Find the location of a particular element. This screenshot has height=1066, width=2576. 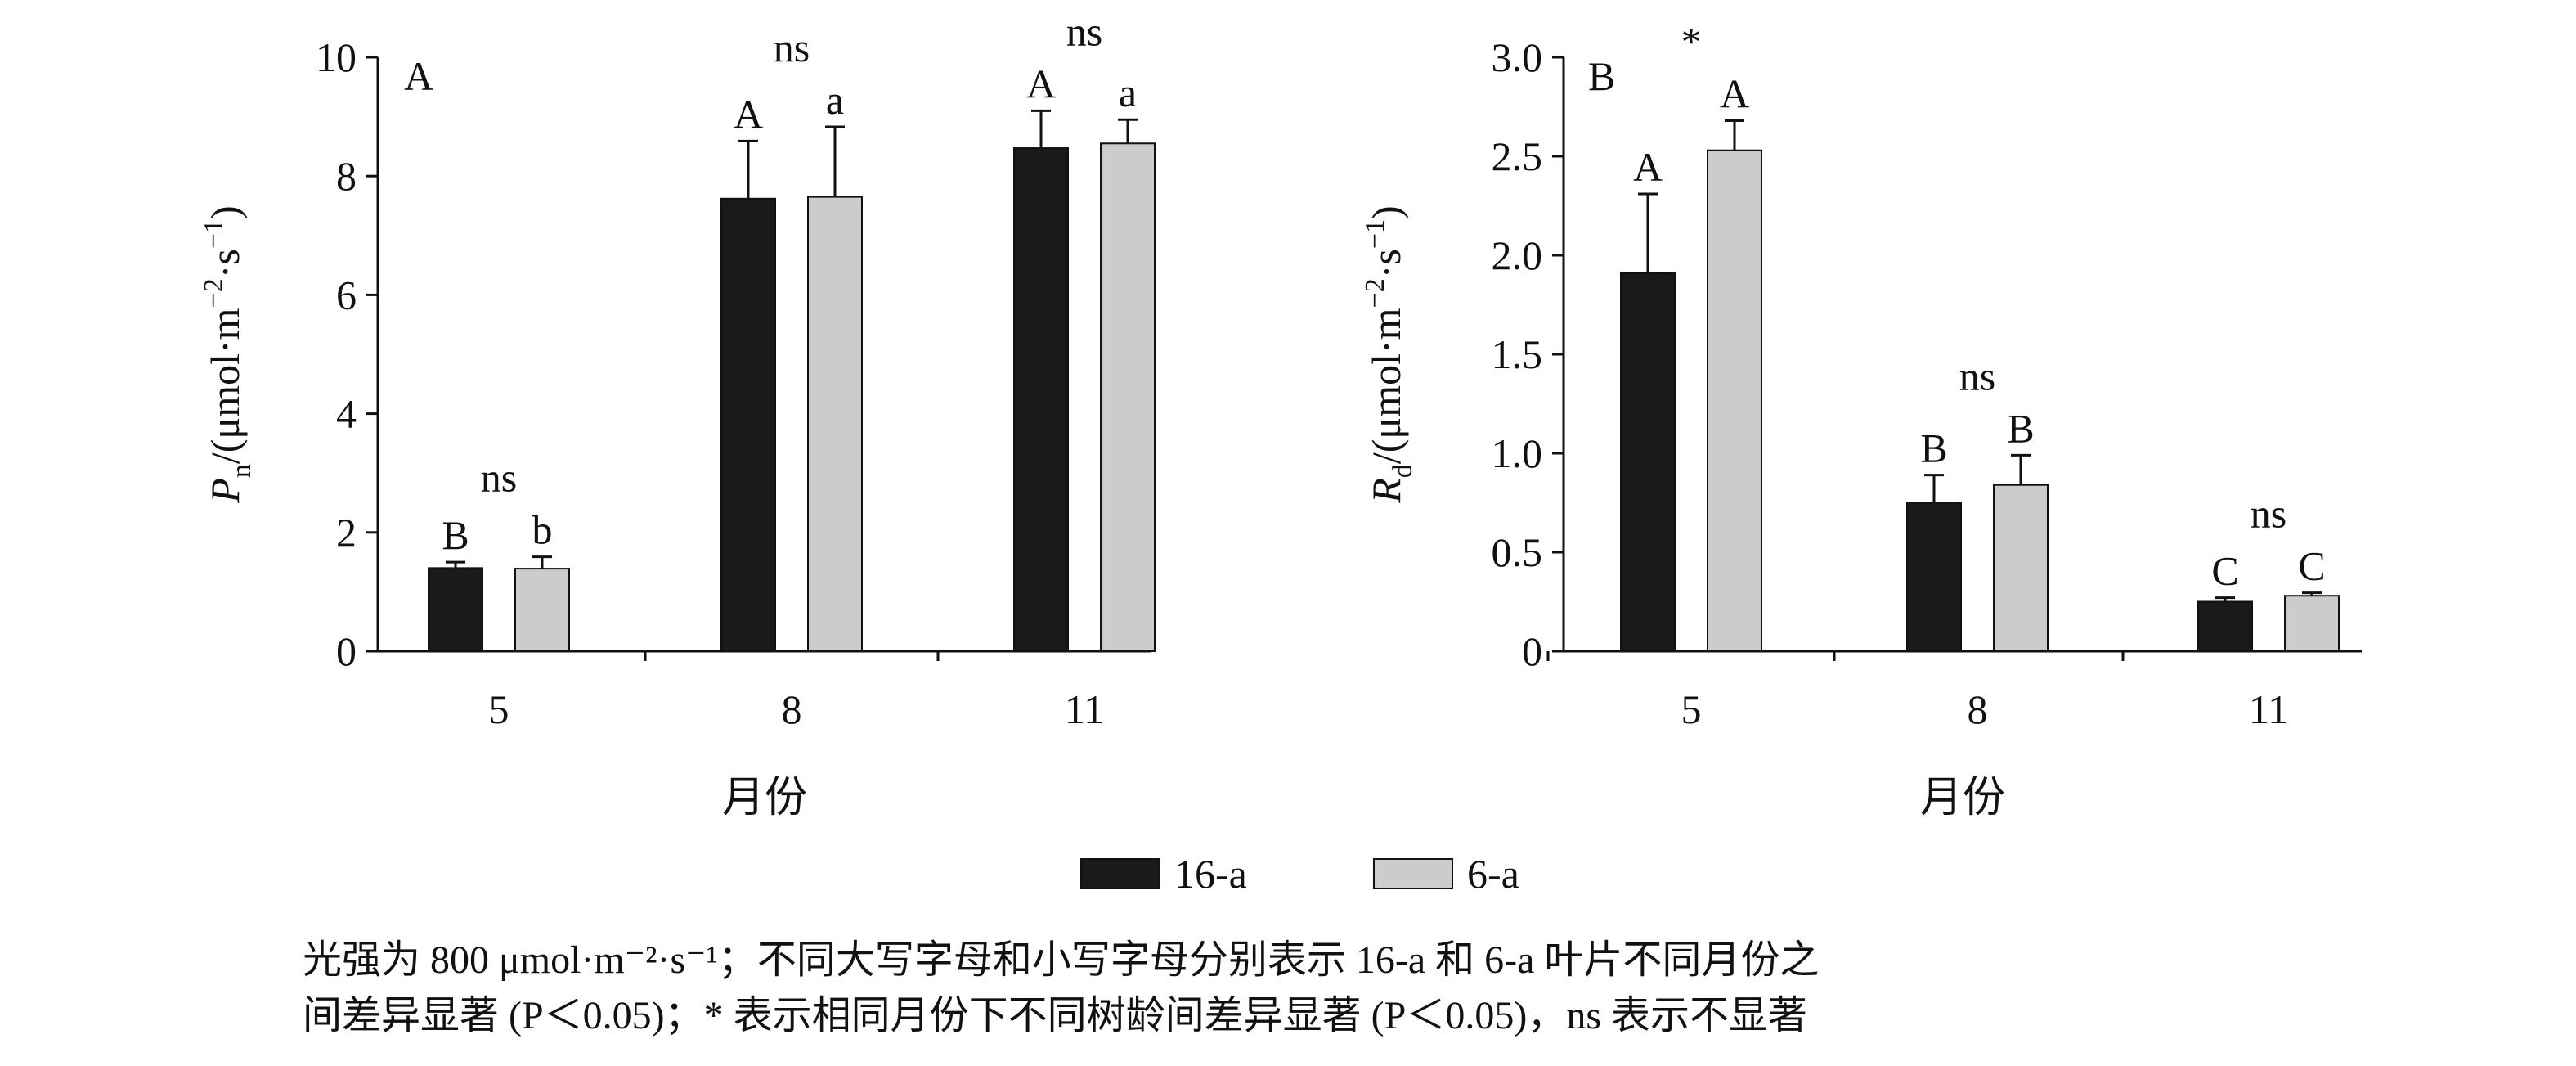

y-axis-label: Rd/(μmol·m−2·s−1) is located at coordinates (1389, 354).